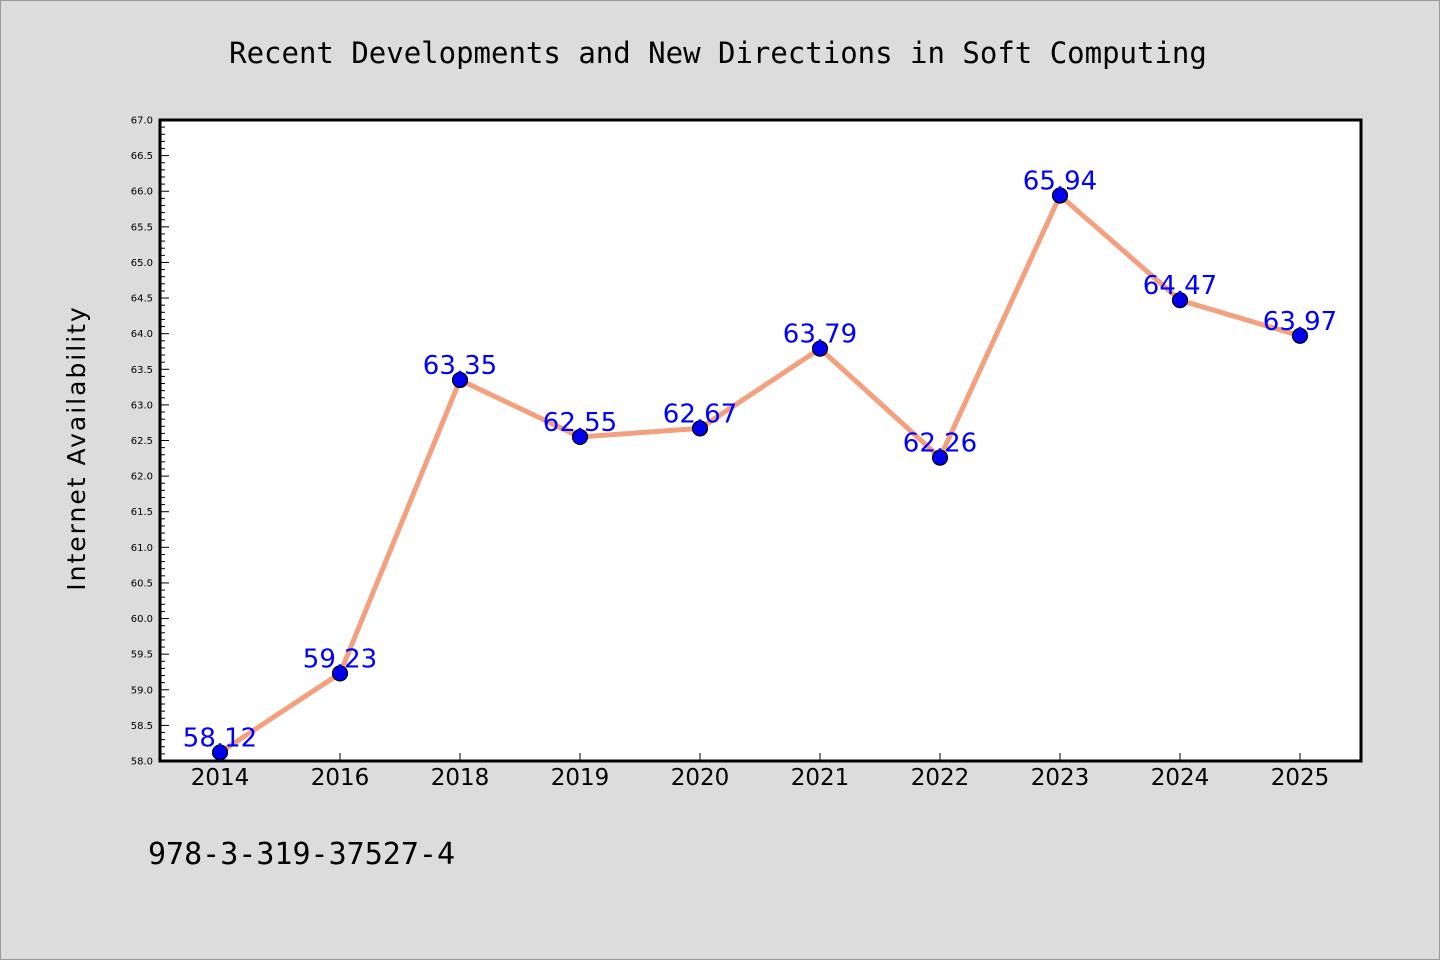 The image size is (1440, 960). Describe the element at coordinates (301, 854) in the screenshot. I see `isbn-text: 978-3-319-37527-4` at that location.